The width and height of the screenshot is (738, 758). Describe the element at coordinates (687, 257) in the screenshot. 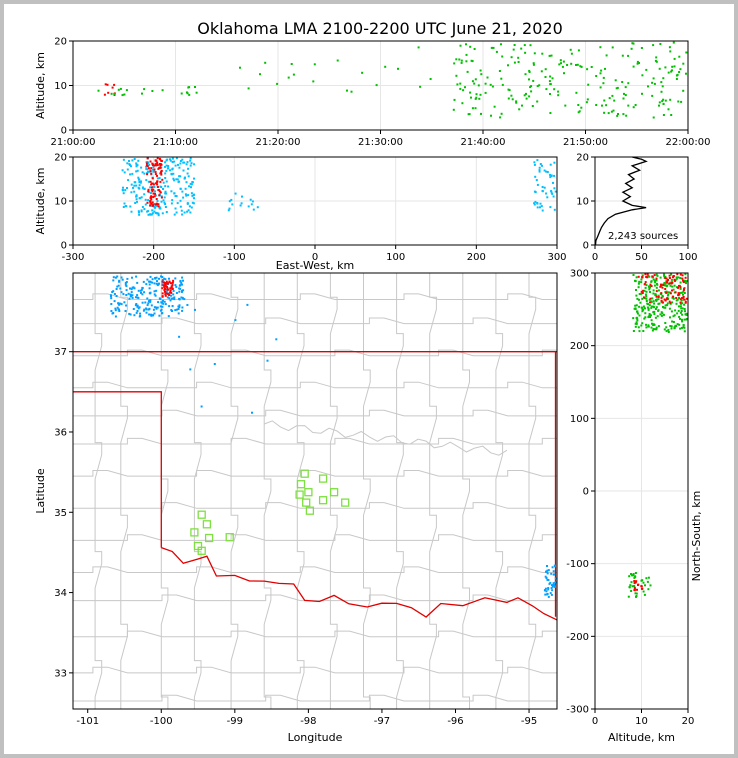

I see `x-tick-label: 100` at that location.